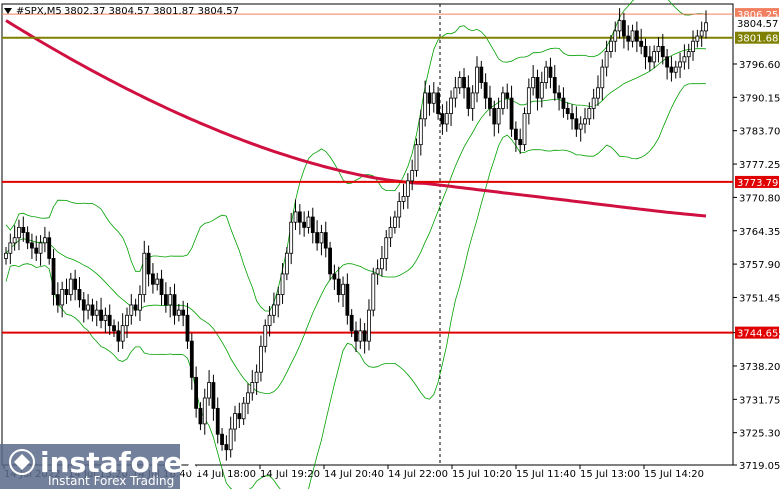 The width and height of the screenshot is (781, 489). Describe the element at coordinates (226, 474) in the screenshot. I see `x-tick-label: 14 Jul 18:00` at that location.